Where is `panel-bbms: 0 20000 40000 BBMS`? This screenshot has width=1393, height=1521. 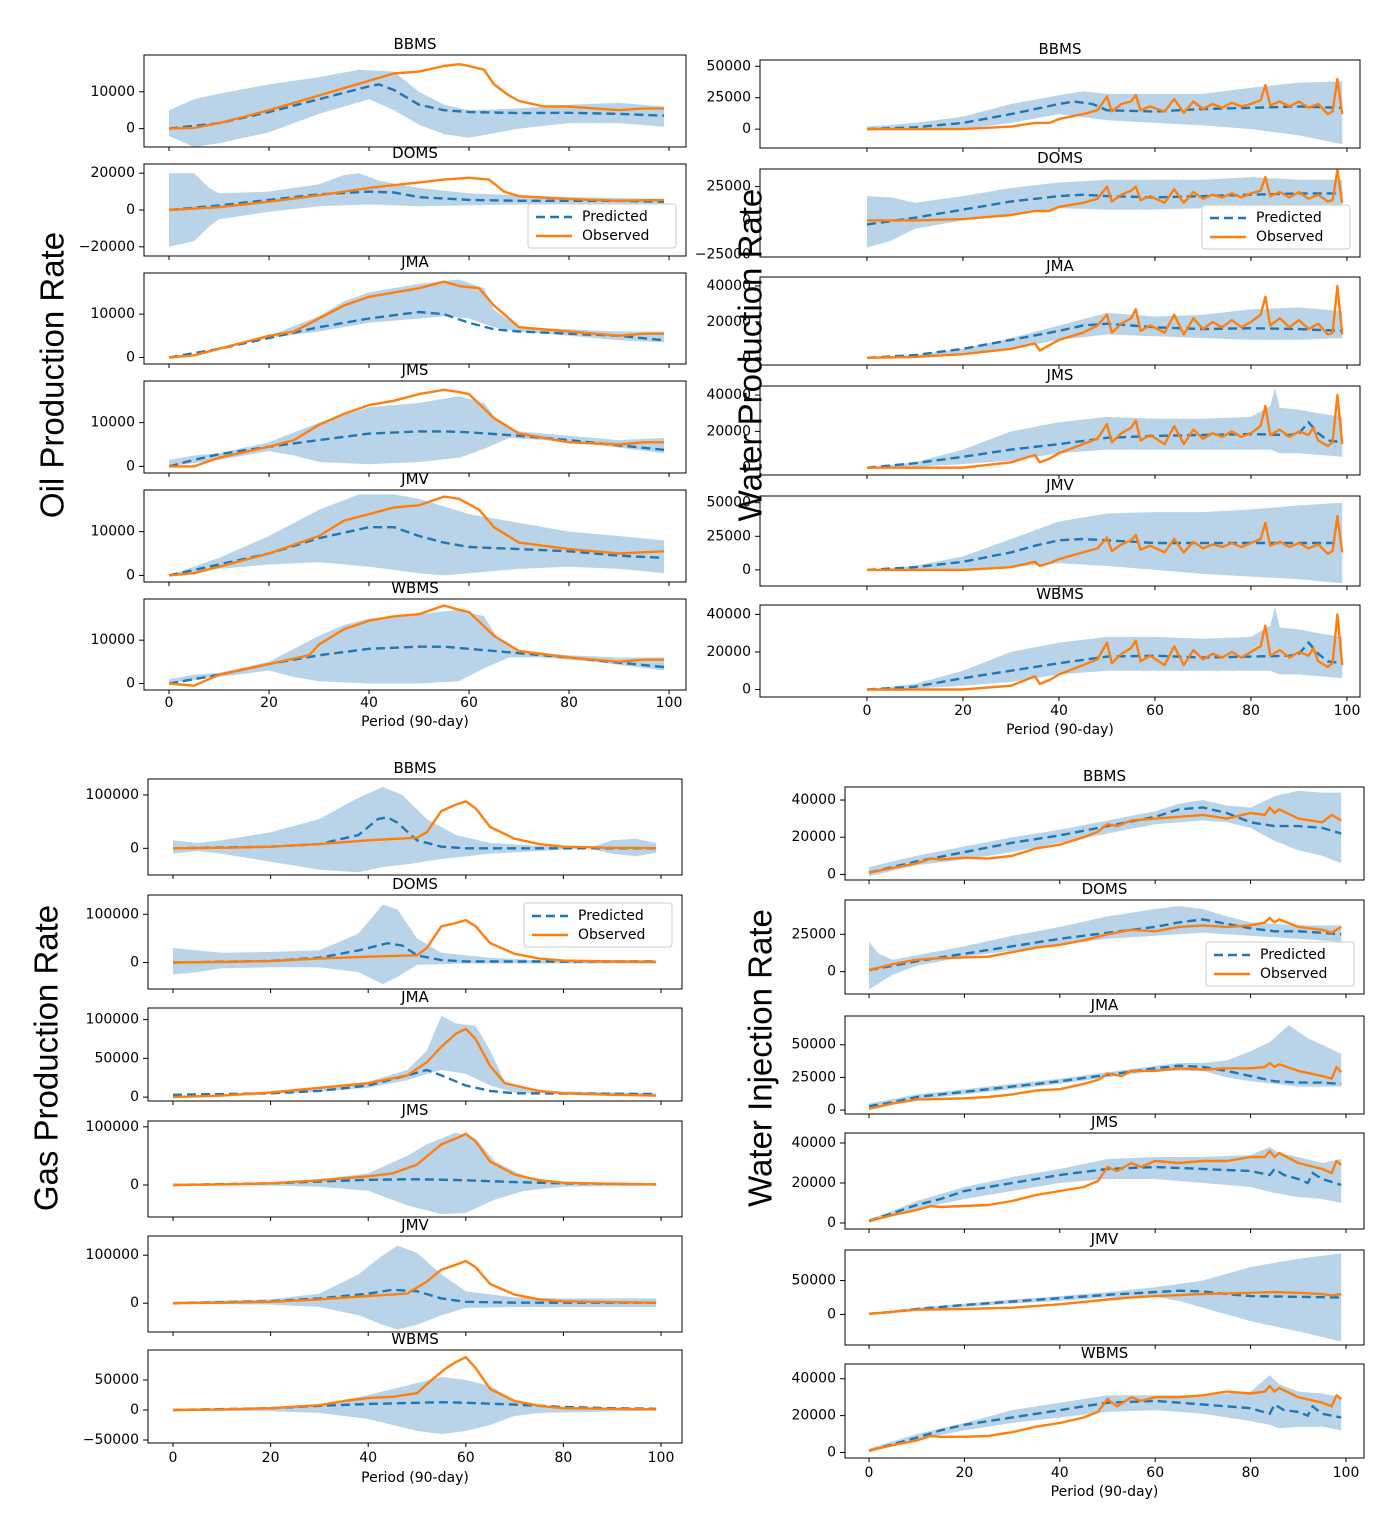 panel-bbms: 0 20000 40000 BBMS is located at coordinates (1078, 825).